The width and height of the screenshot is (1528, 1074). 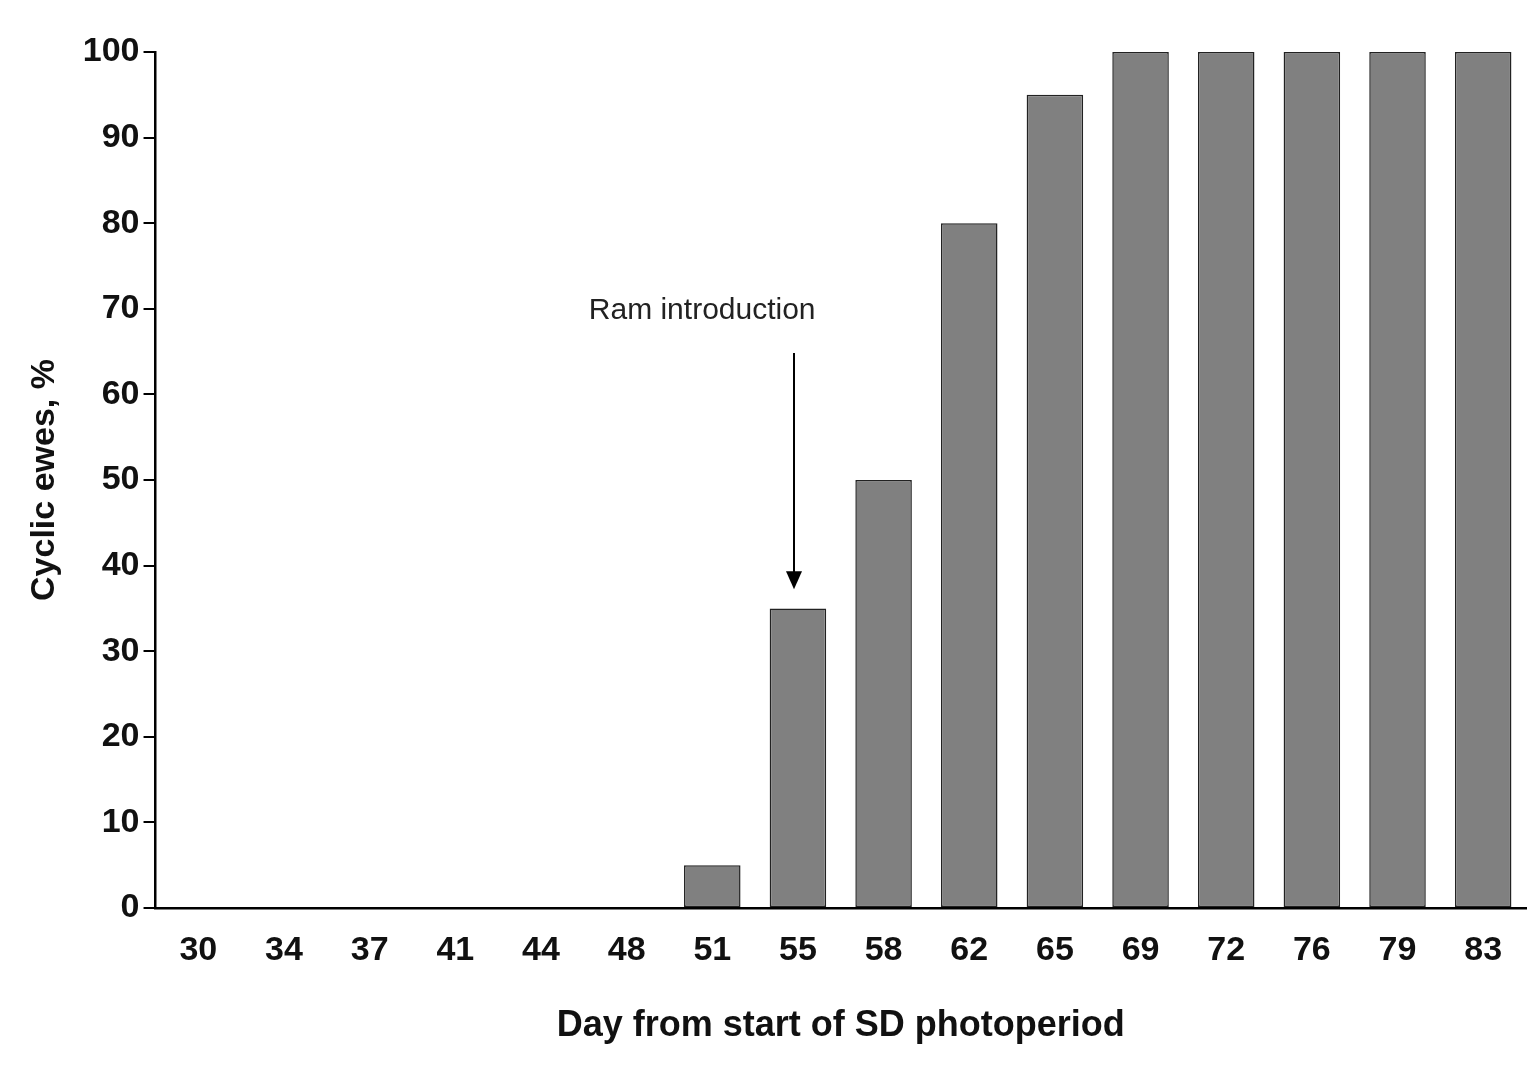 I want to click on y-tick-label: 40, so click(x=120, y=562).